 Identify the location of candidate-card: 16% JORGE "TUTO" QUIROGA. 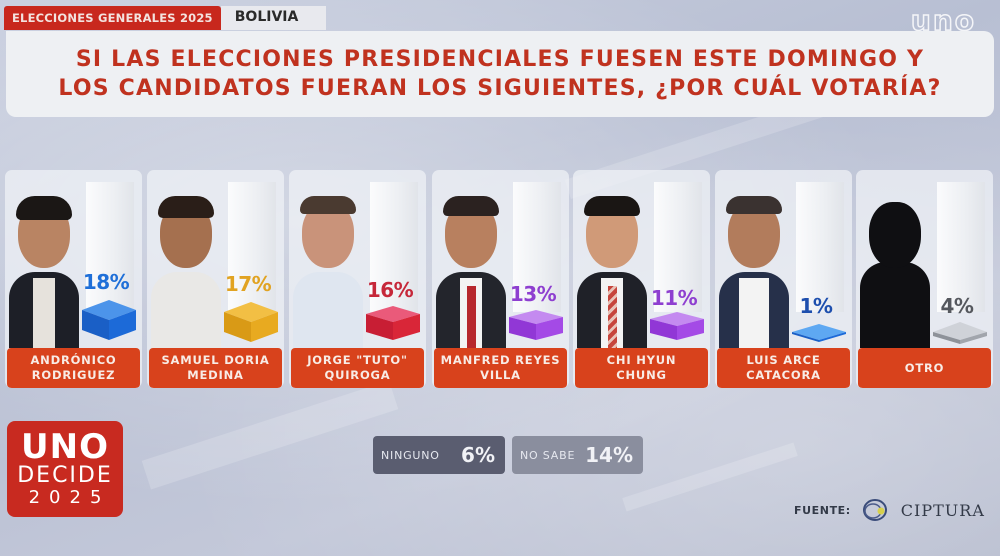
(357, 279).